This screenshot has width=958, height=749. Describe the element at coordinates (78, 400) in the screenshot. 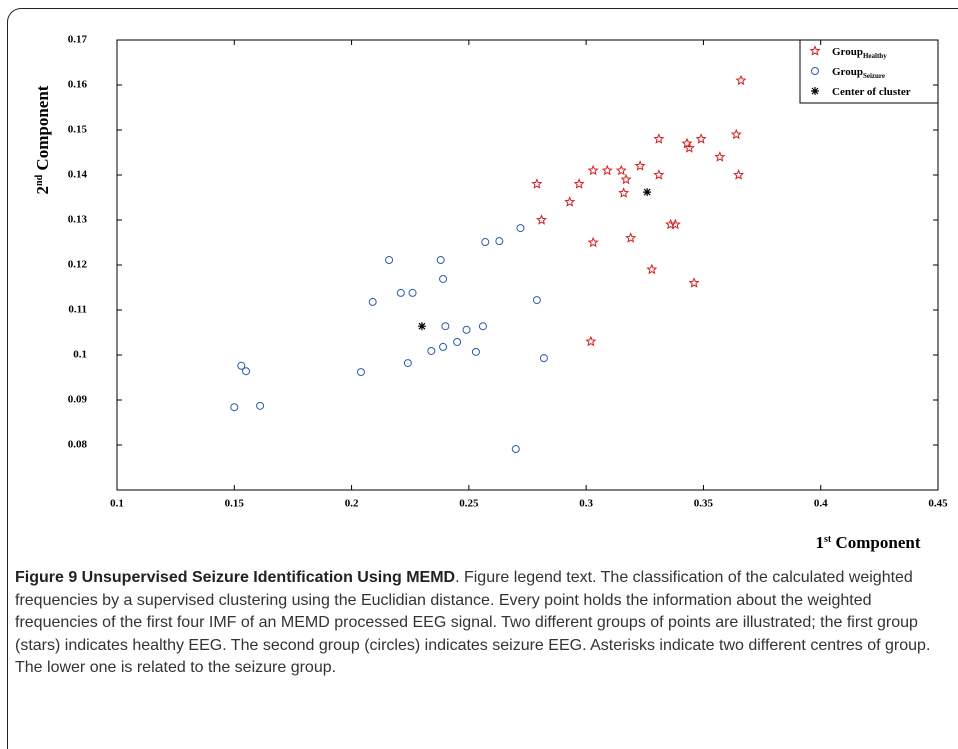

I see `y-tick-label: 0.09` at that location.